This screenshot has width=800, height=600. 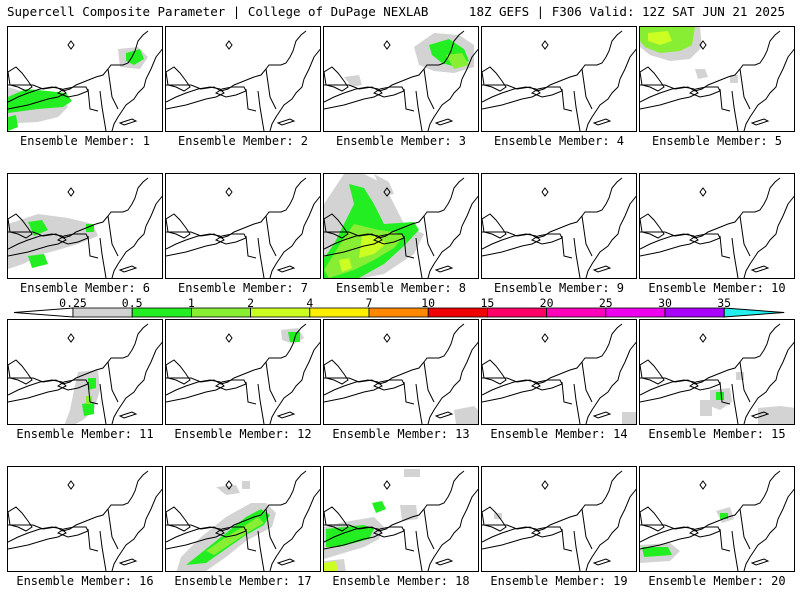 What do you see at coordinates (243, 434) in the screenshot?
I see `member-label: Ensemble Member: 12` at bounding box center [243, 434].